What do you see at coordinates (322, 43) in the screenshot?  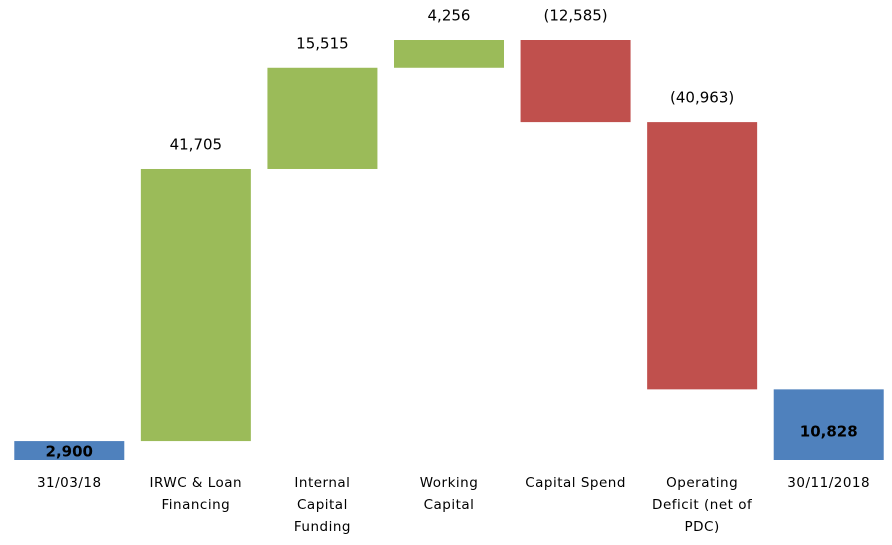 I see `data-label: 15,515` at bounding box center [322, 43].